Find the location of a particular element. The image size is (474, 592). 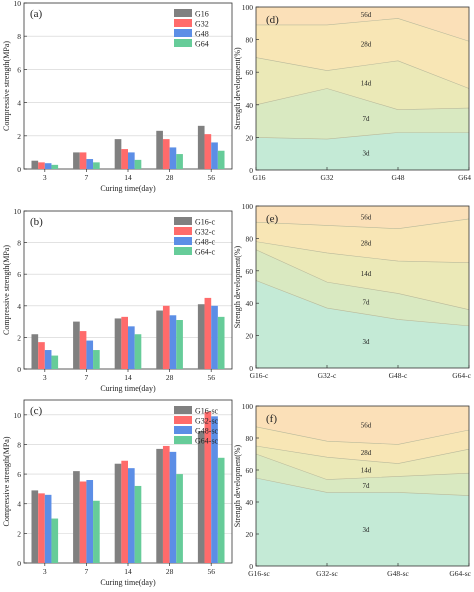

x-tick-label: G48-sc is located at coordinates (398, 573).